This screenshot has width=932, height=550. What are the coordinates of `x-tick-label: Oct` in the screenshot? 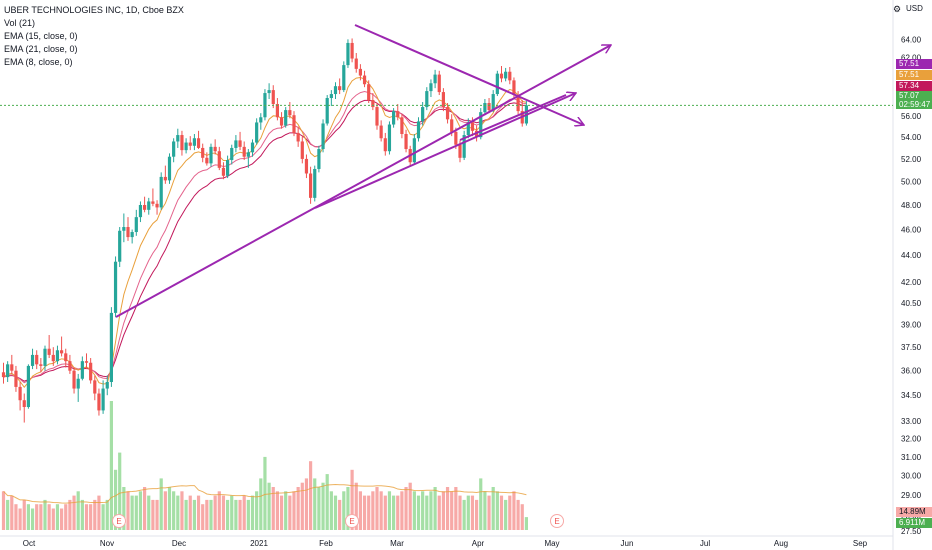 It's located at (29, 543).